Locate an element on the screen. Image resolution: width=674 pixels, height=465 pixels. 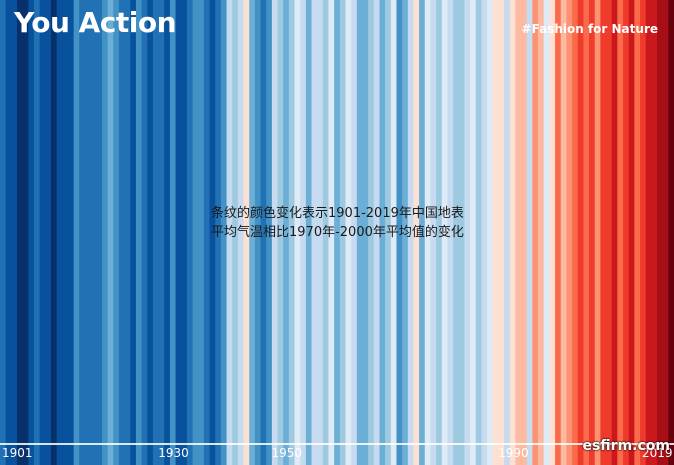
stripe-1924 is located at coordinates (133, 232).